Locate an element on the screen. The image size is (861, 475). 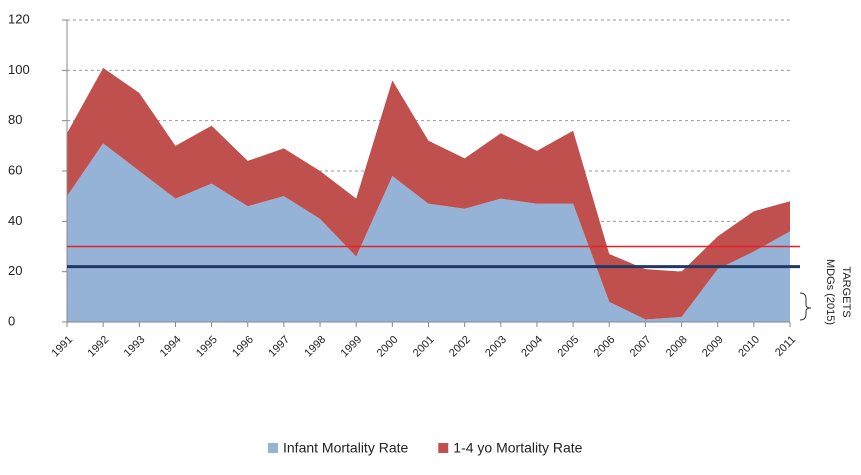
y-tick-label: 120 is located at coordinates (19, 18).